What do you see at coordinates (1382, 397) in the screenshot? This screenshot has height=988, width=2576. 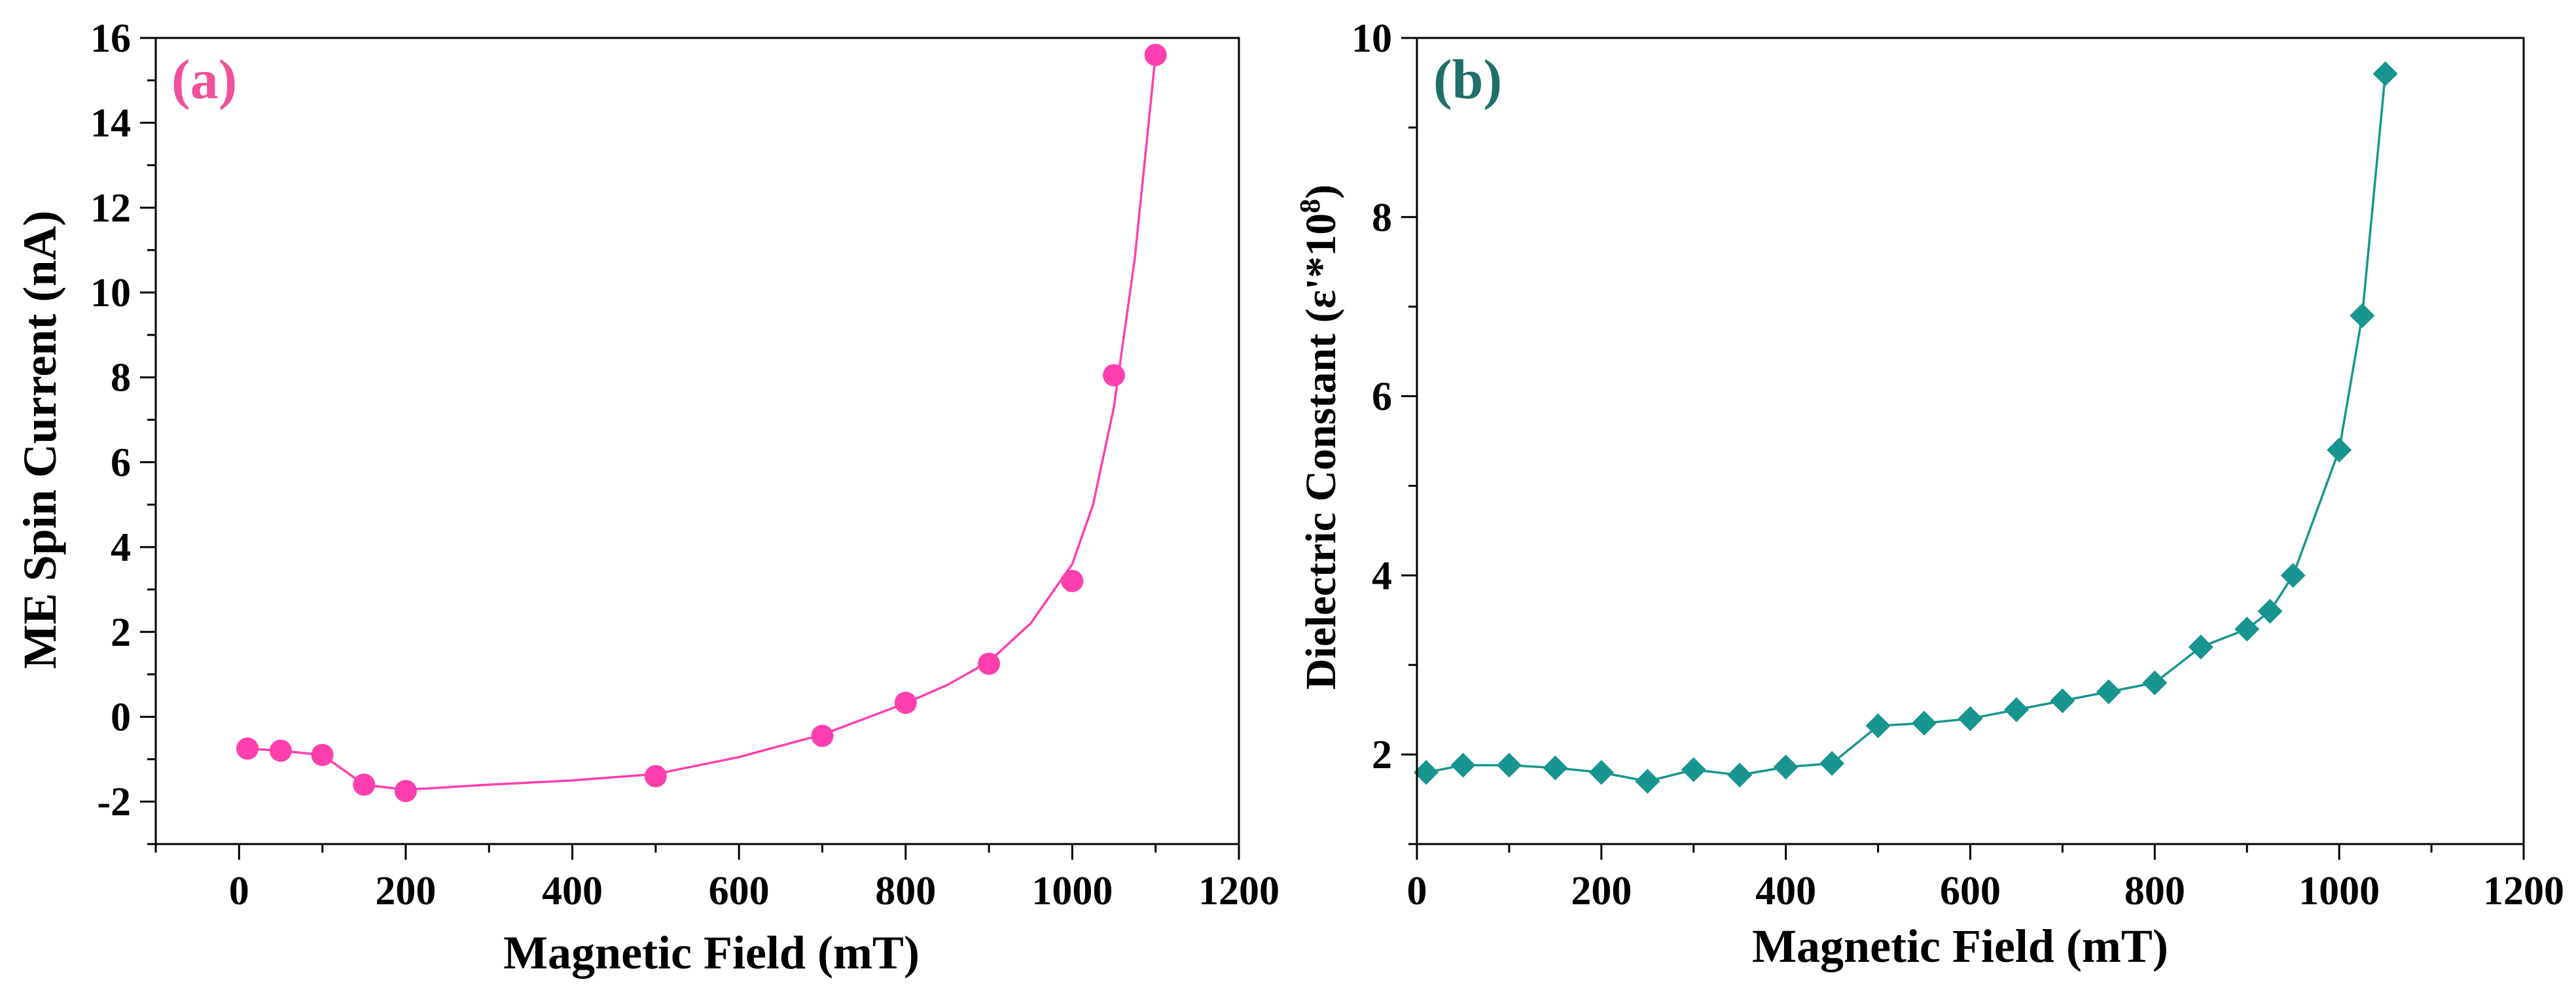 I see `panel-b-ytick-label: 6` at bounding box center [1382, 397].